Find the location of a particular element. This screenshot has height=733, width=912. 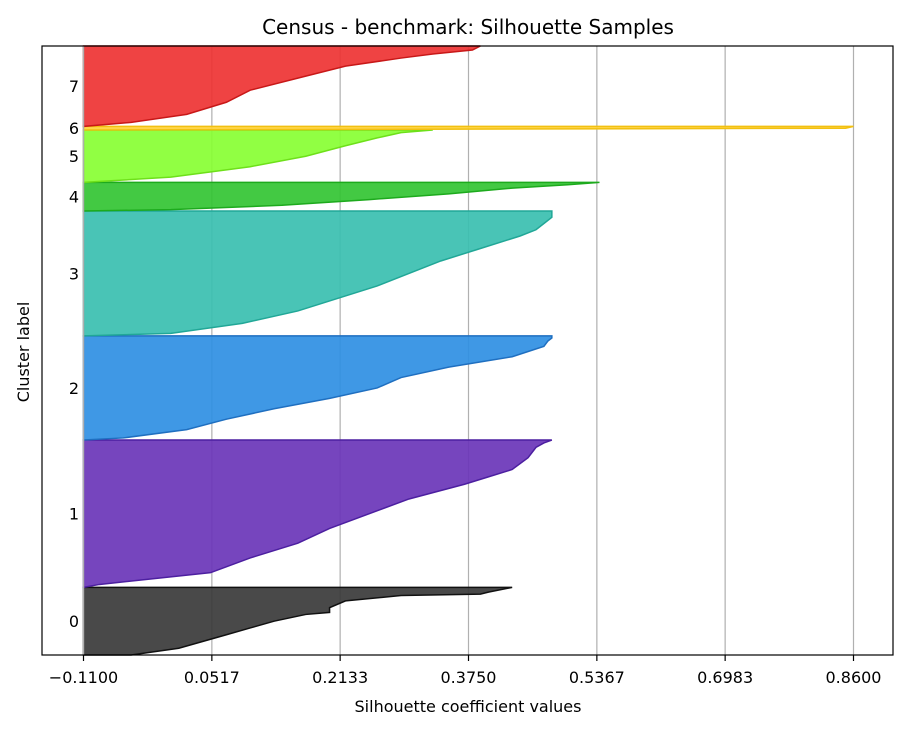

cluster-label-7: 7 is located at coordinates (74, 86).